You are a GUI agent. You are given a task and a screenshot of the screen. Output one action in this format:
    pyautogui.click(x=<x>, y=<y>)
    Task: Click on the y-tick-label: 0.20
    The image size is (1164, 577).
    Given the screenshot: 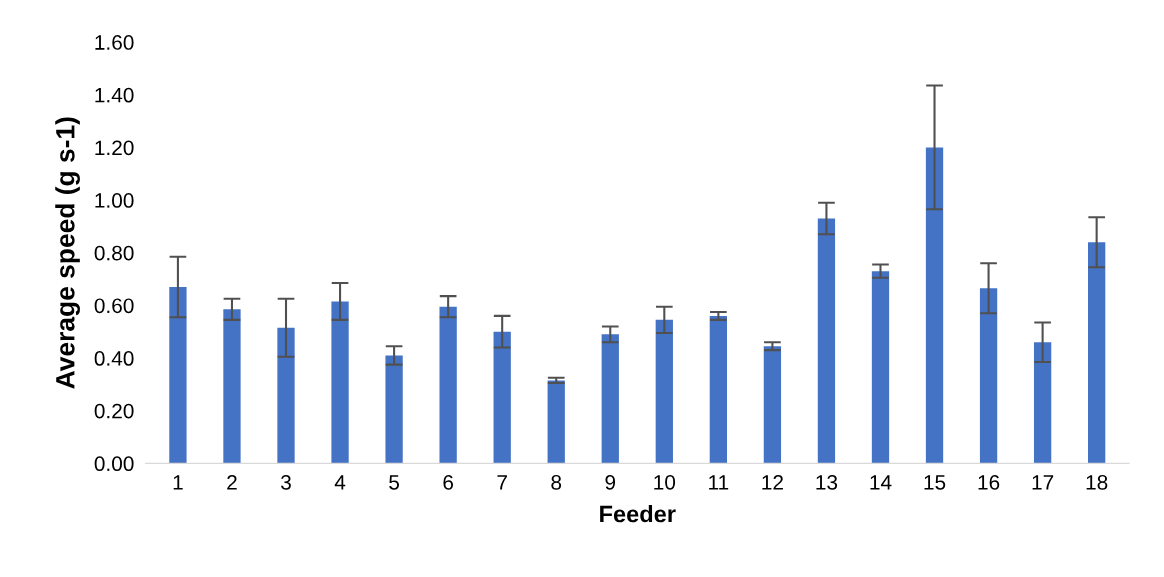 What is the action you would take?
    pyautogui.click(x=114, y=411)
    